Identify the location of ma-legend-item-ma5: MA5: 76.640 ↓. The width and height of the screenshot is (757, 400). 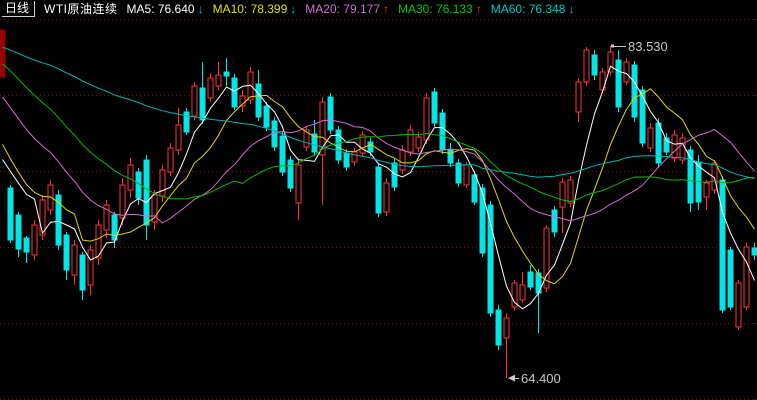
(165, 9).